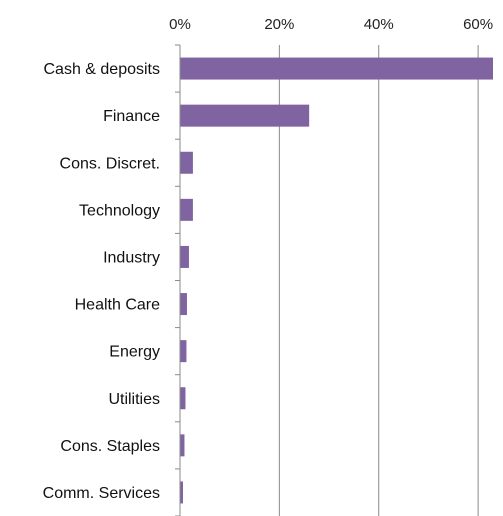  Describe the element at coordinates (182, 445) in the screenshot. I see `bar-cons-staples` at that location.